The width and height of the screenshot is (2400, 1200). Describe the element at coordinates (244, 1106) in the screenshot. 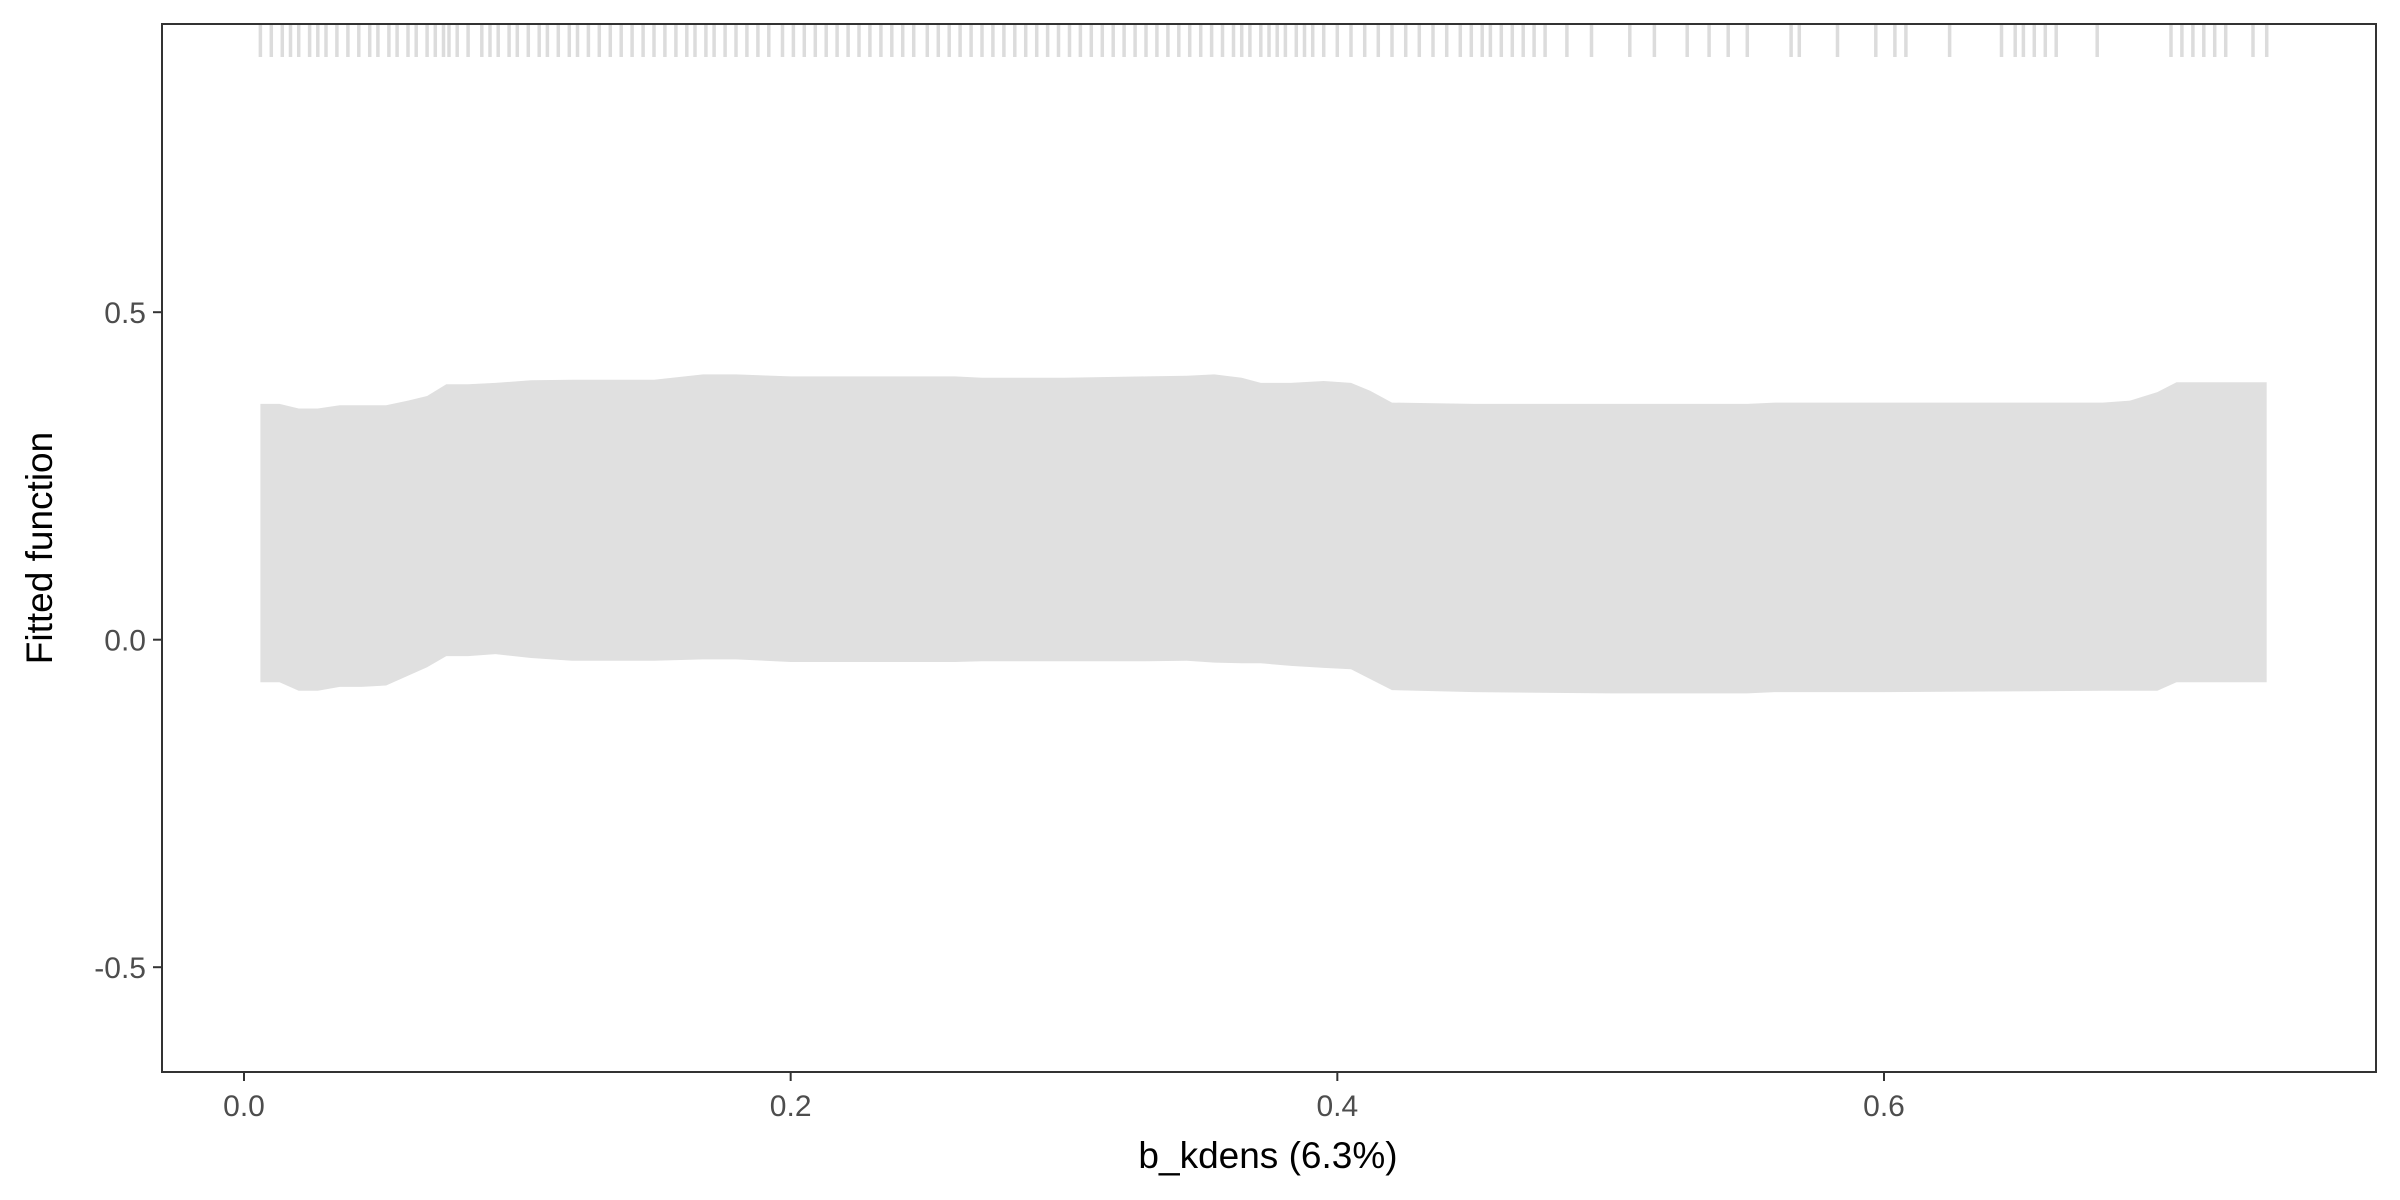

I see `x-tick-label: 0.0` at that location.